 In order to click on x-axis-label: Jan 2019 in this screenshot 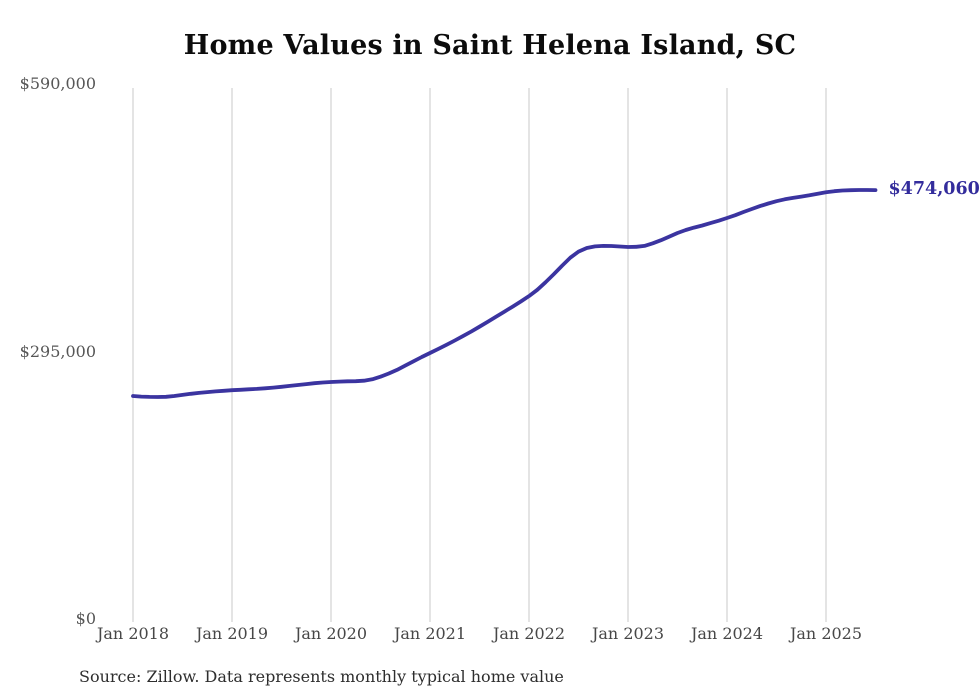, I will do `click(232, 633)`.